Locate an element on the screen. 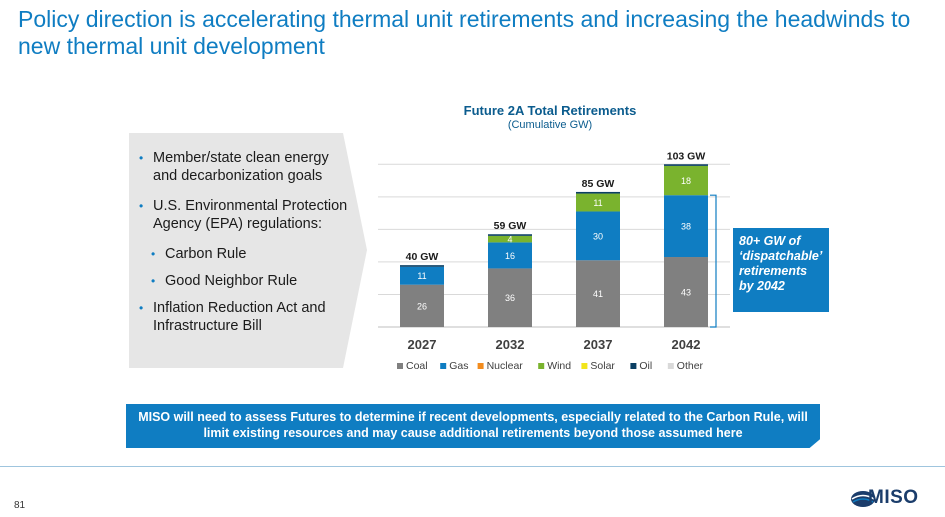  legend-swatch-nuclear is located at coordinates (480, 366).